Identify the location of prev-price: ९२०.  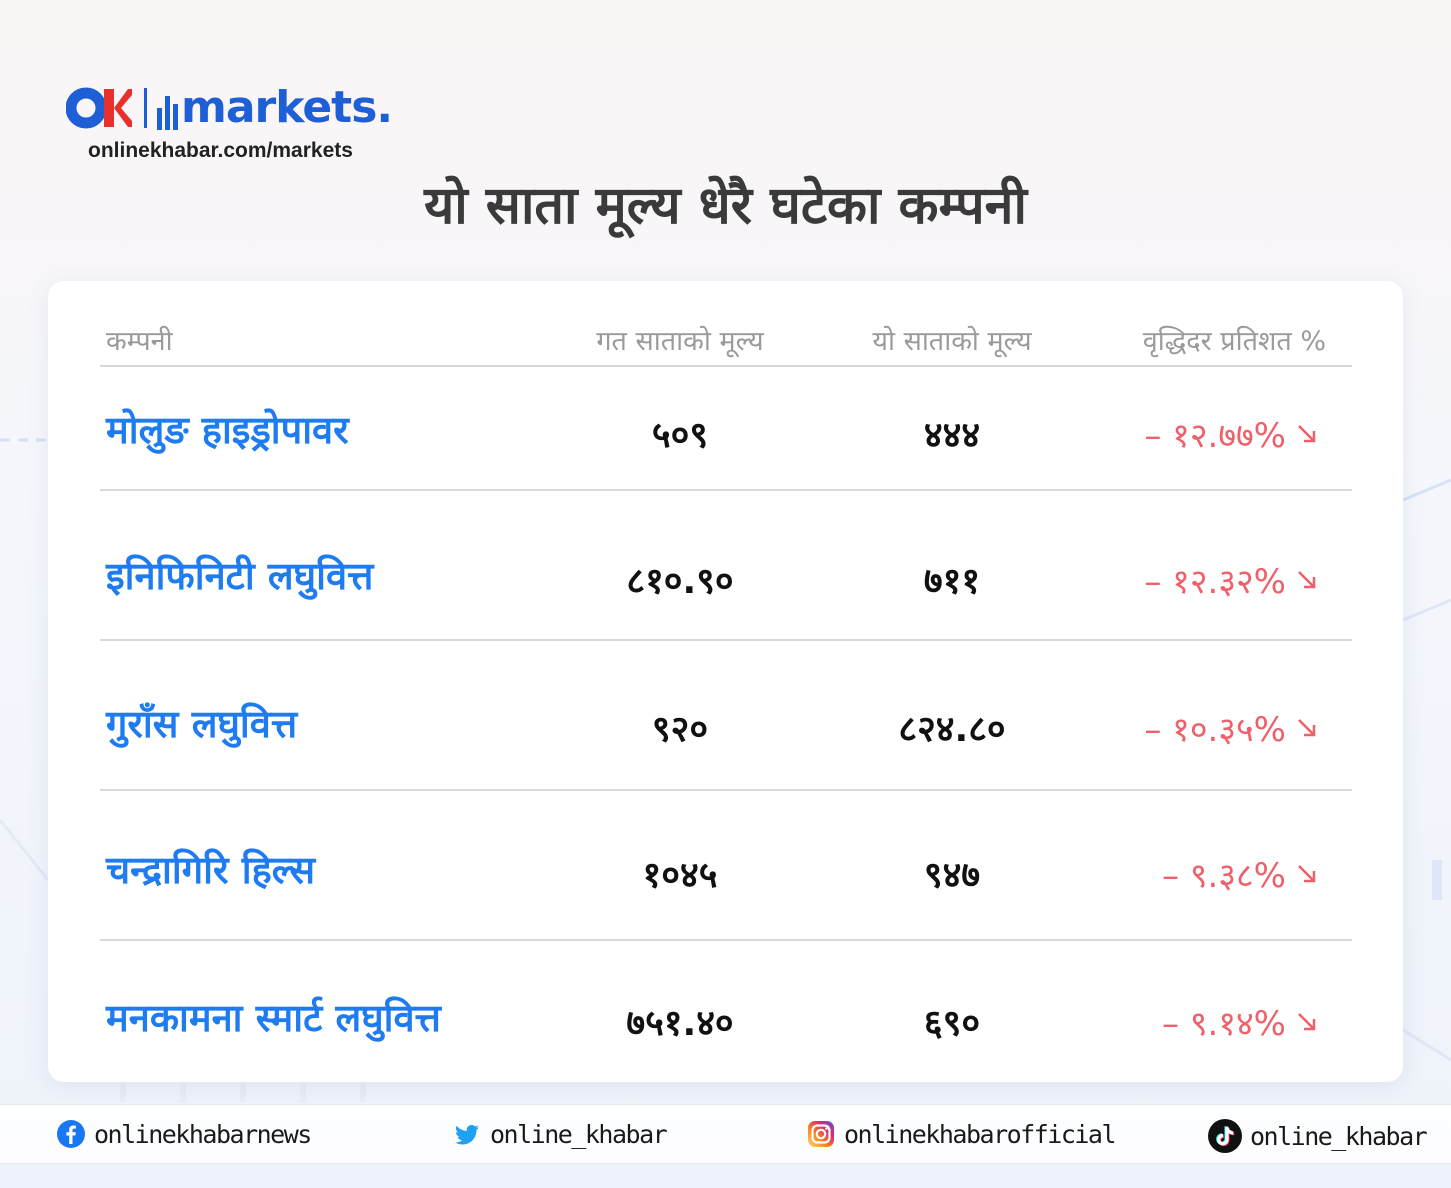
(680, 729).